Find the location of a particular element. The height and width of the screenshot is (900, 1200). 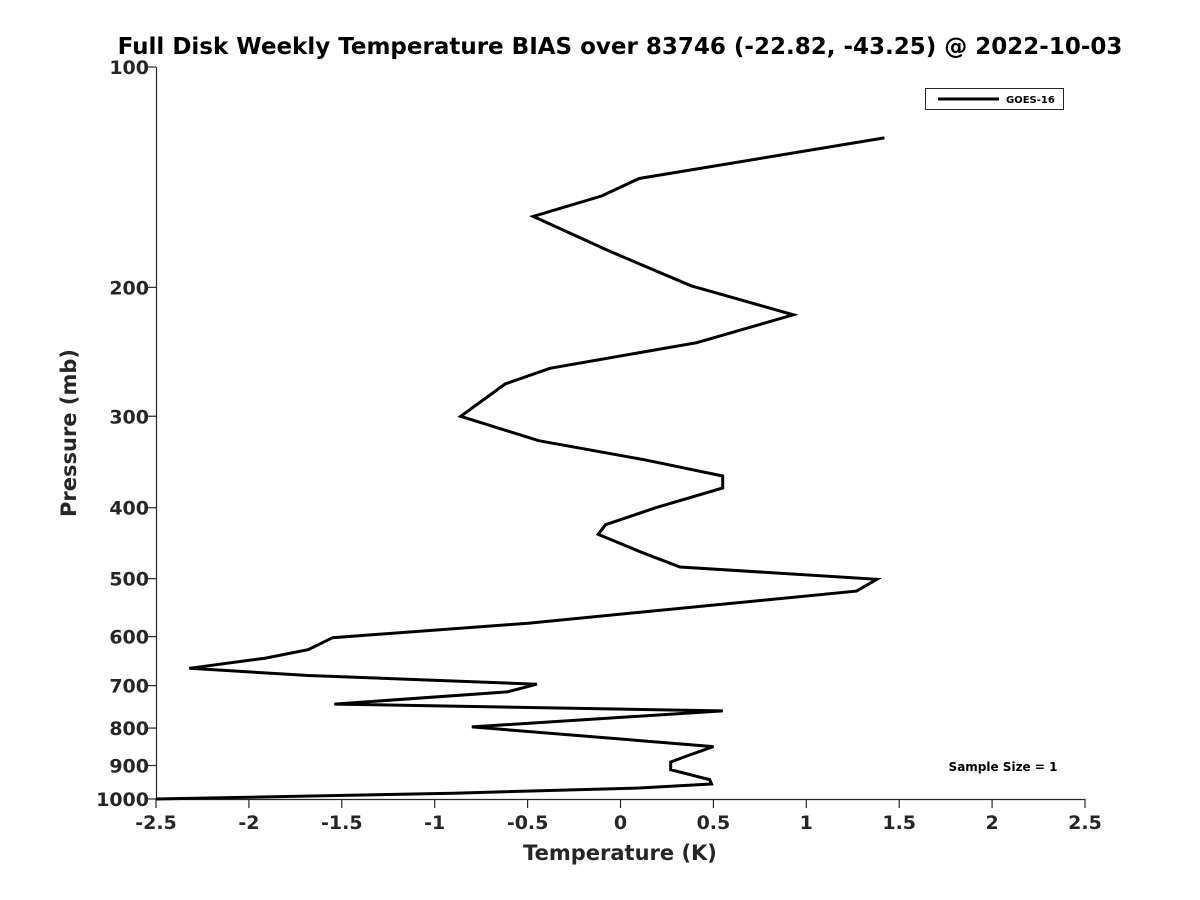

x-tick-label: -0.5 is located at coordinates (528, 823).